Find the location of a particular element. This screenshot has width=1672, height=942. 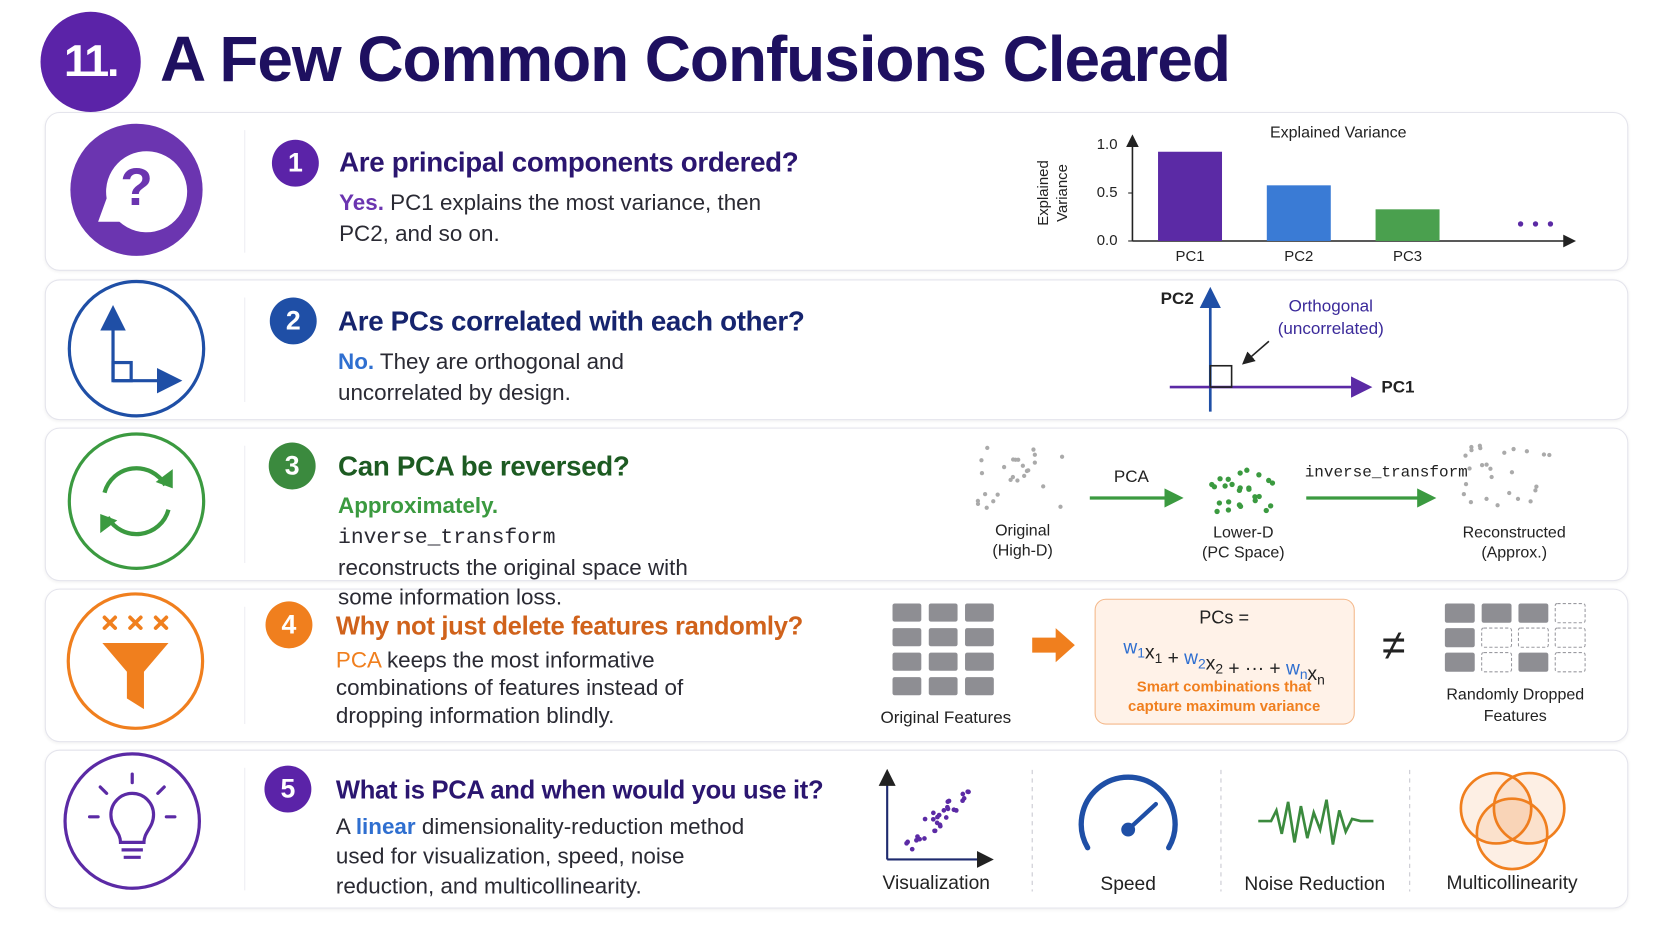

stage-label: (High-D) is located at coordinates (1022, 551).